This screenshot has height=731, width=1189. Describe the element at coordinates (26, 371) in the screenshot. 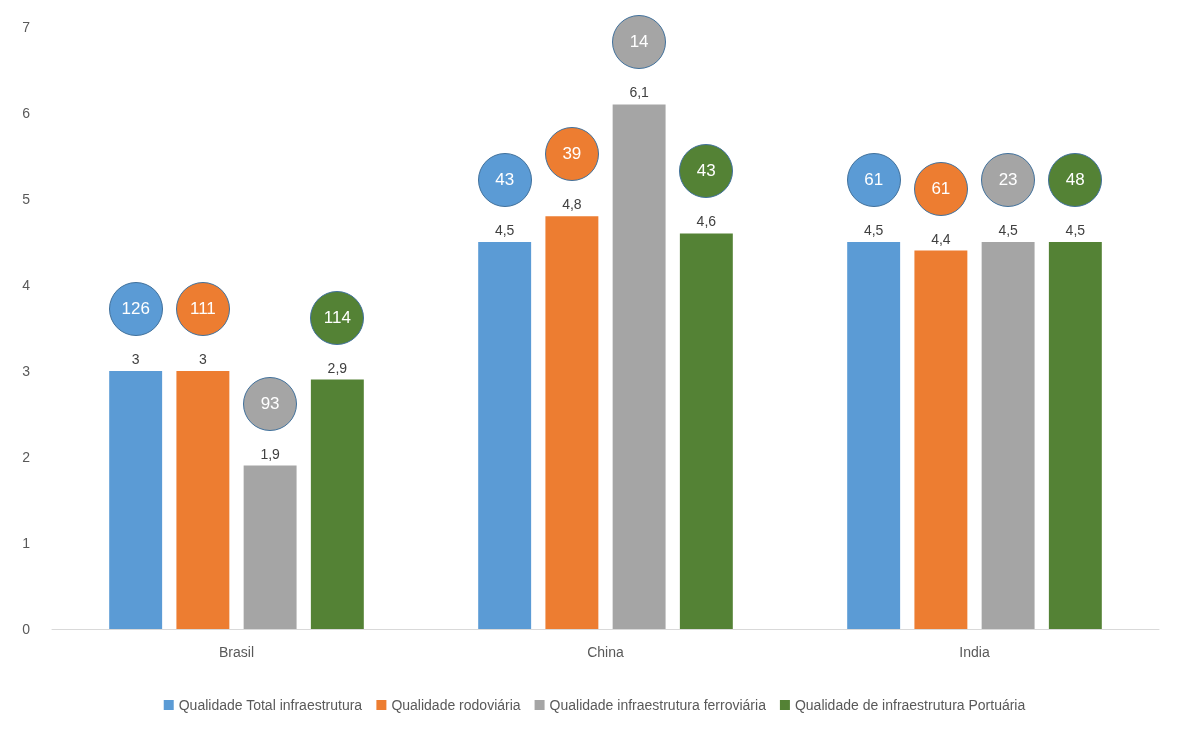

I see `y-tick-label: 3` at that location.